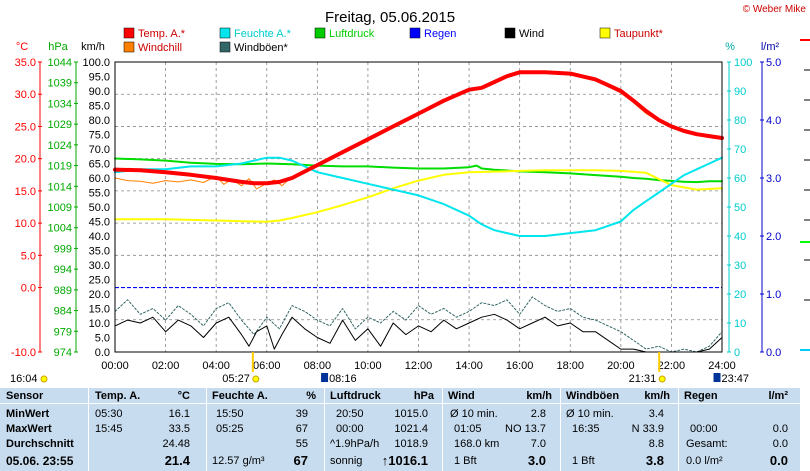  What do you see at coordinates (662, 379) in the screenshot?
I see `sunset-icon` at bounding box center [662, 379].